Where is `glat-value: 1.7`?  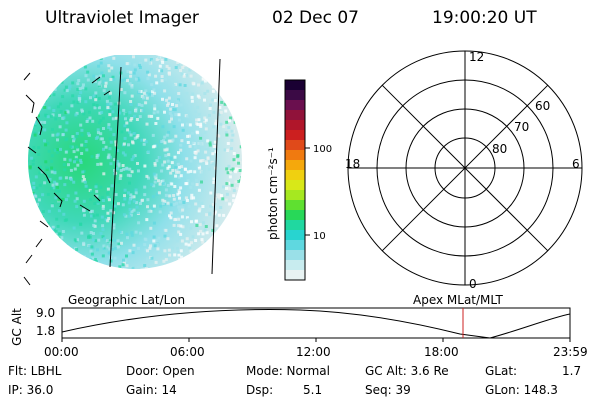
glat-value: 1.7 is located at coordinates (572, 371).